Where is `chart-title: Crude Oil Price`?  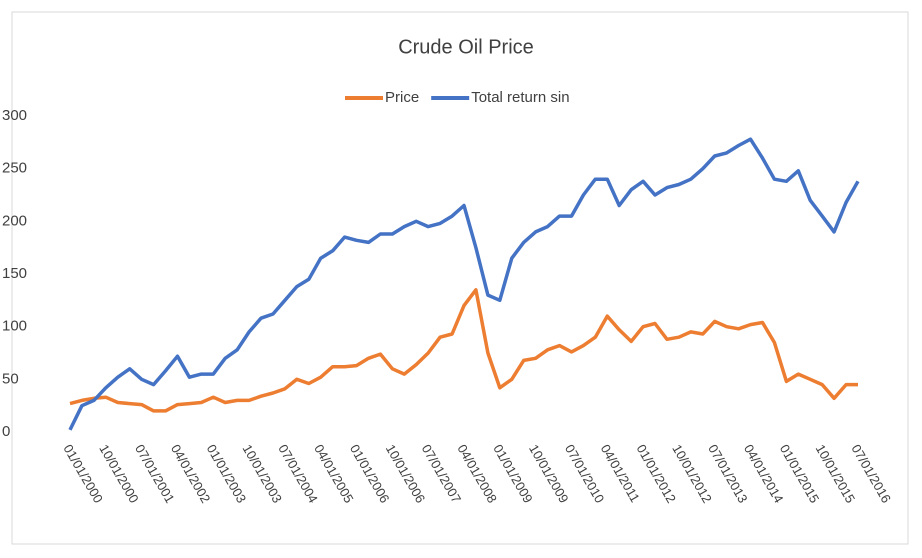 chart-title: Crude Oil Price is located at coordinates (466, 47).